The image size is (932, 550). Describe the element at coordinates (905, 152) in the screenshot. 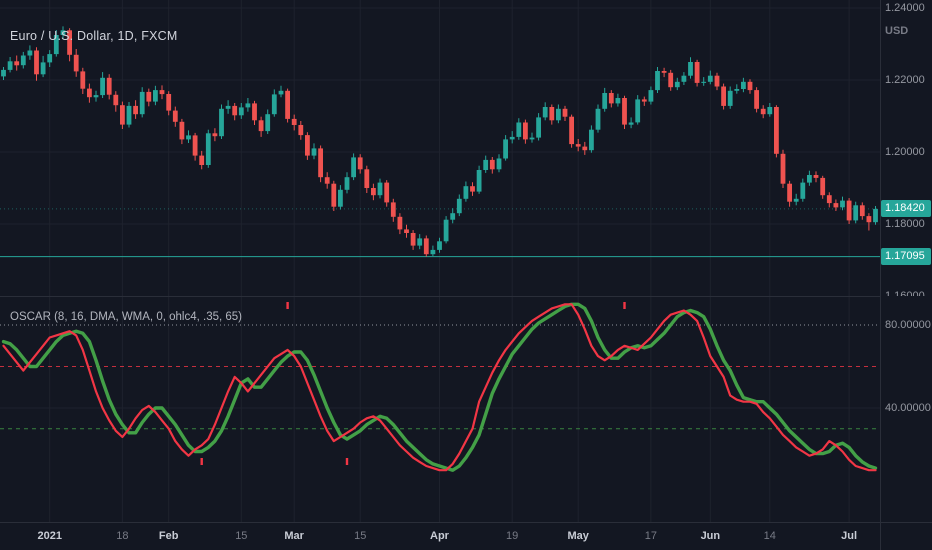

I see `price-axis-label: 1.20000` at that location.